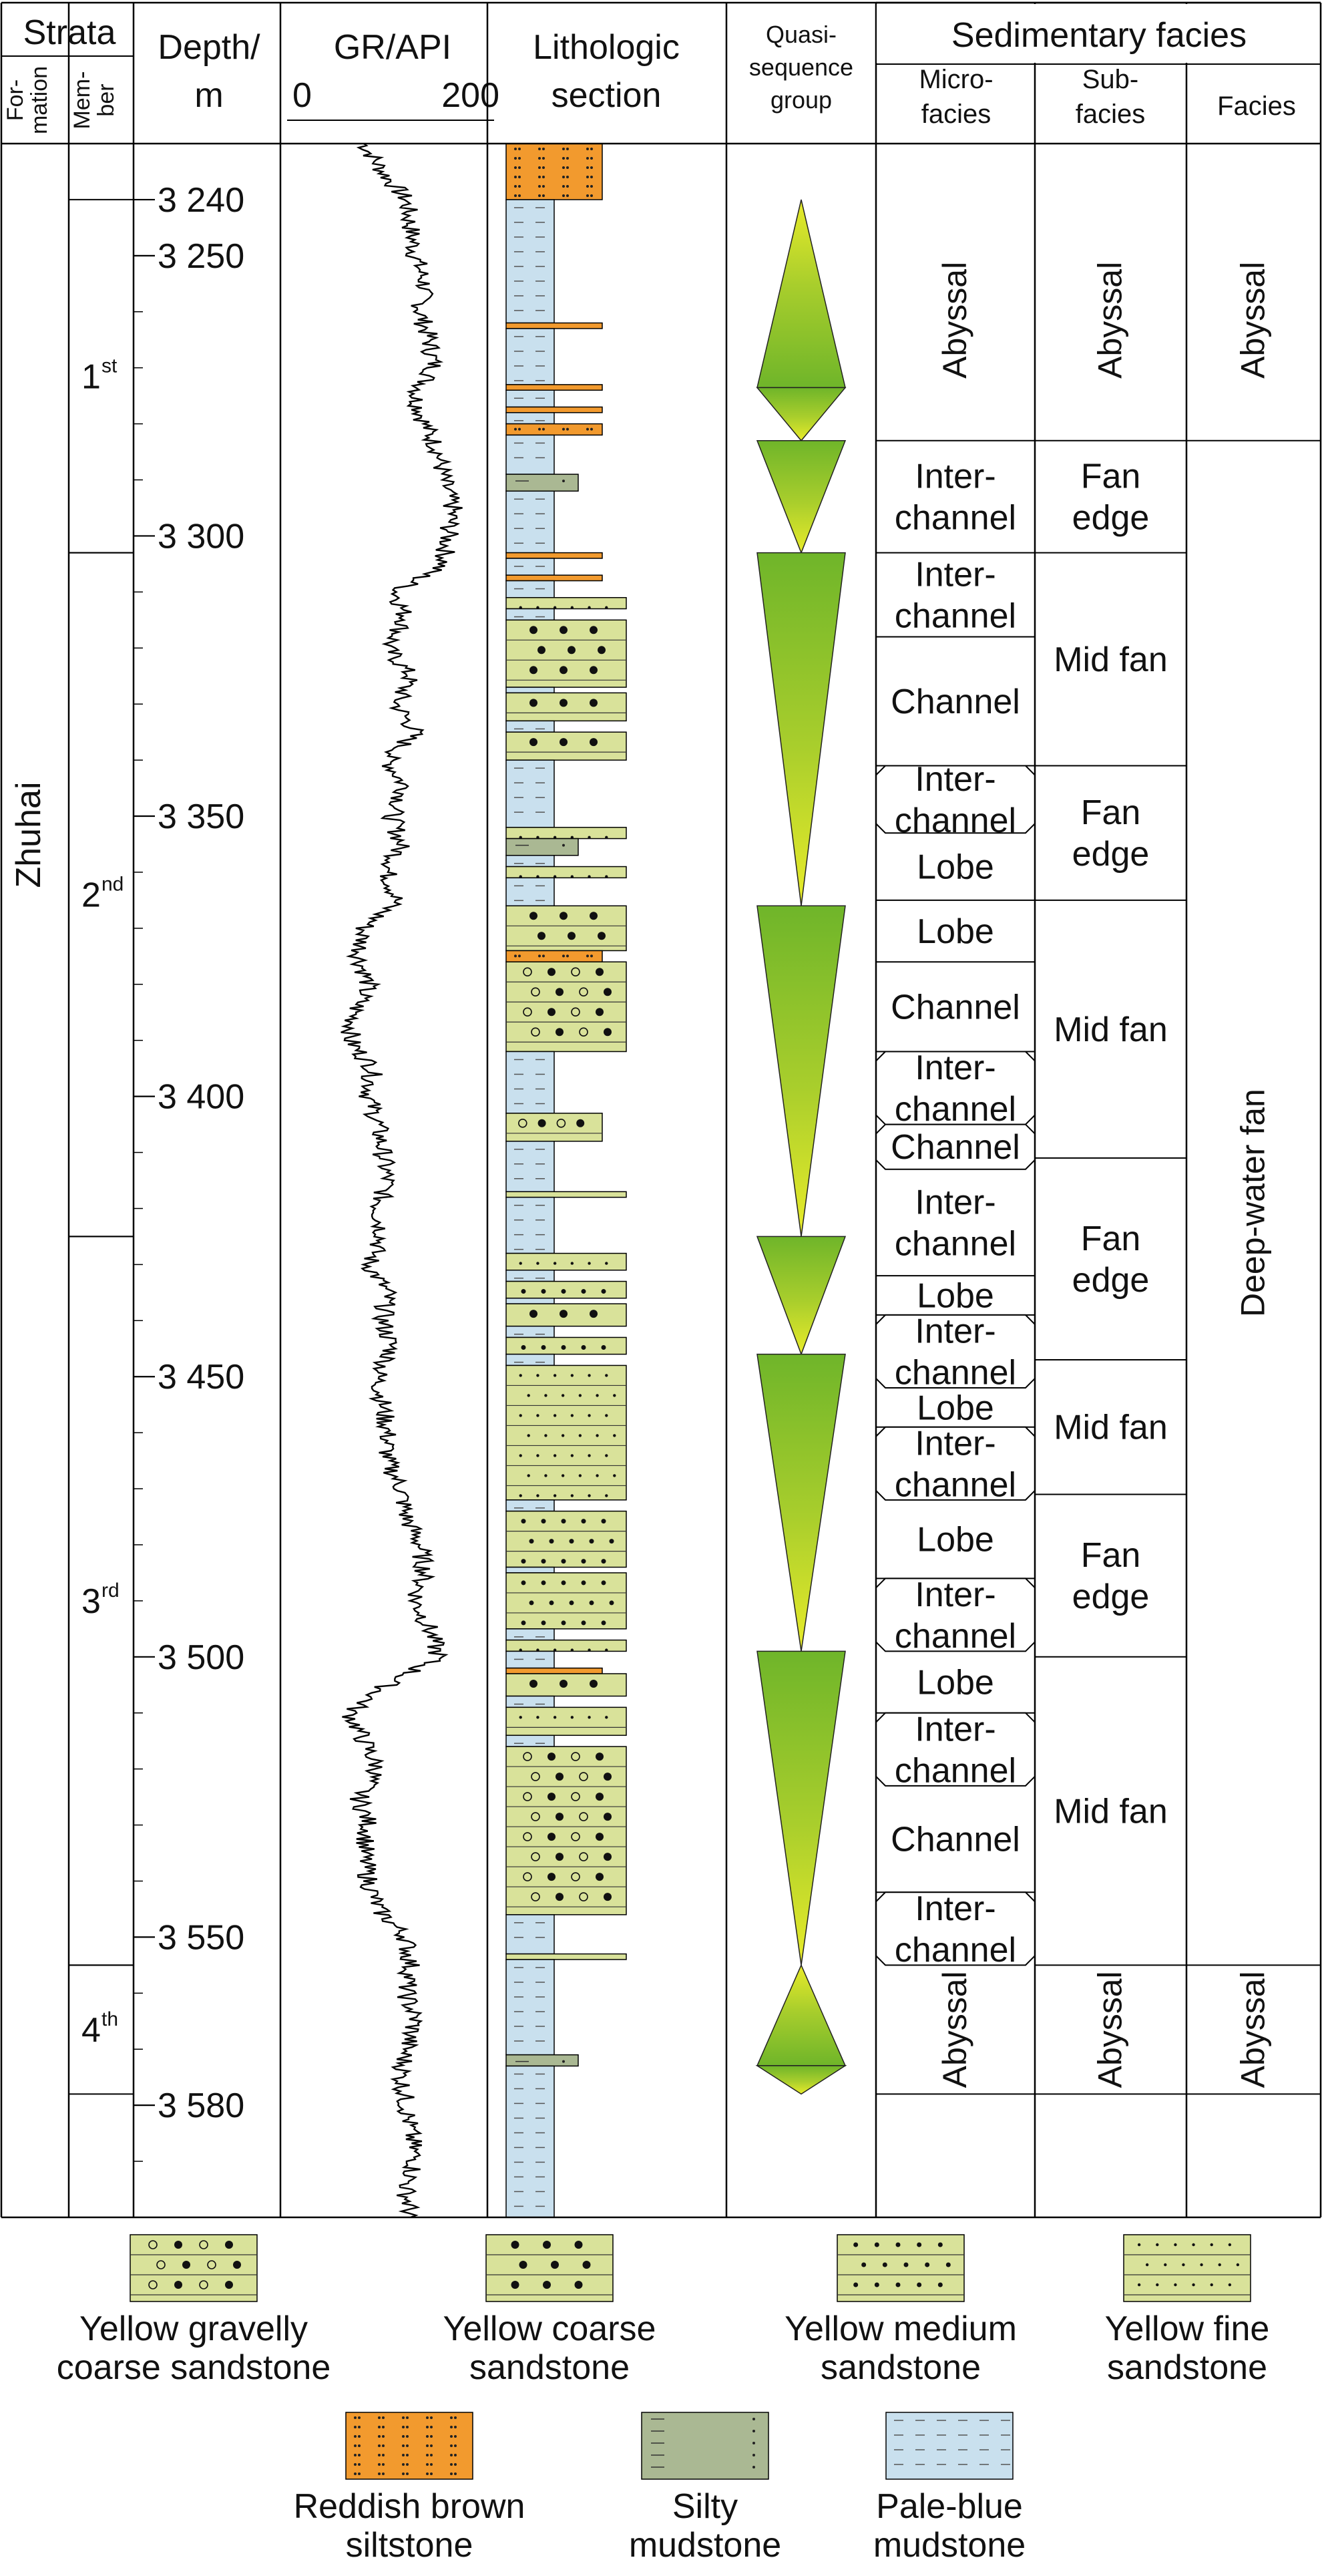 This screenshot has height=2576, width=1322. I want to click on gr-log-curve, so click(402, 1181).